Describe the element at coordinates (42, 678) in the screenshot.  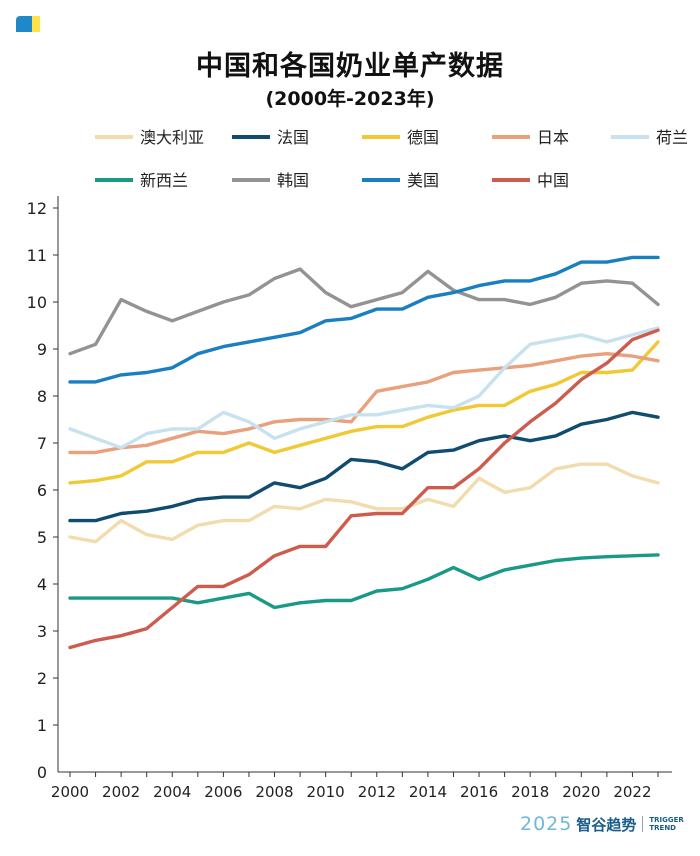
I see `y-tick-label-2: 2` at that location.